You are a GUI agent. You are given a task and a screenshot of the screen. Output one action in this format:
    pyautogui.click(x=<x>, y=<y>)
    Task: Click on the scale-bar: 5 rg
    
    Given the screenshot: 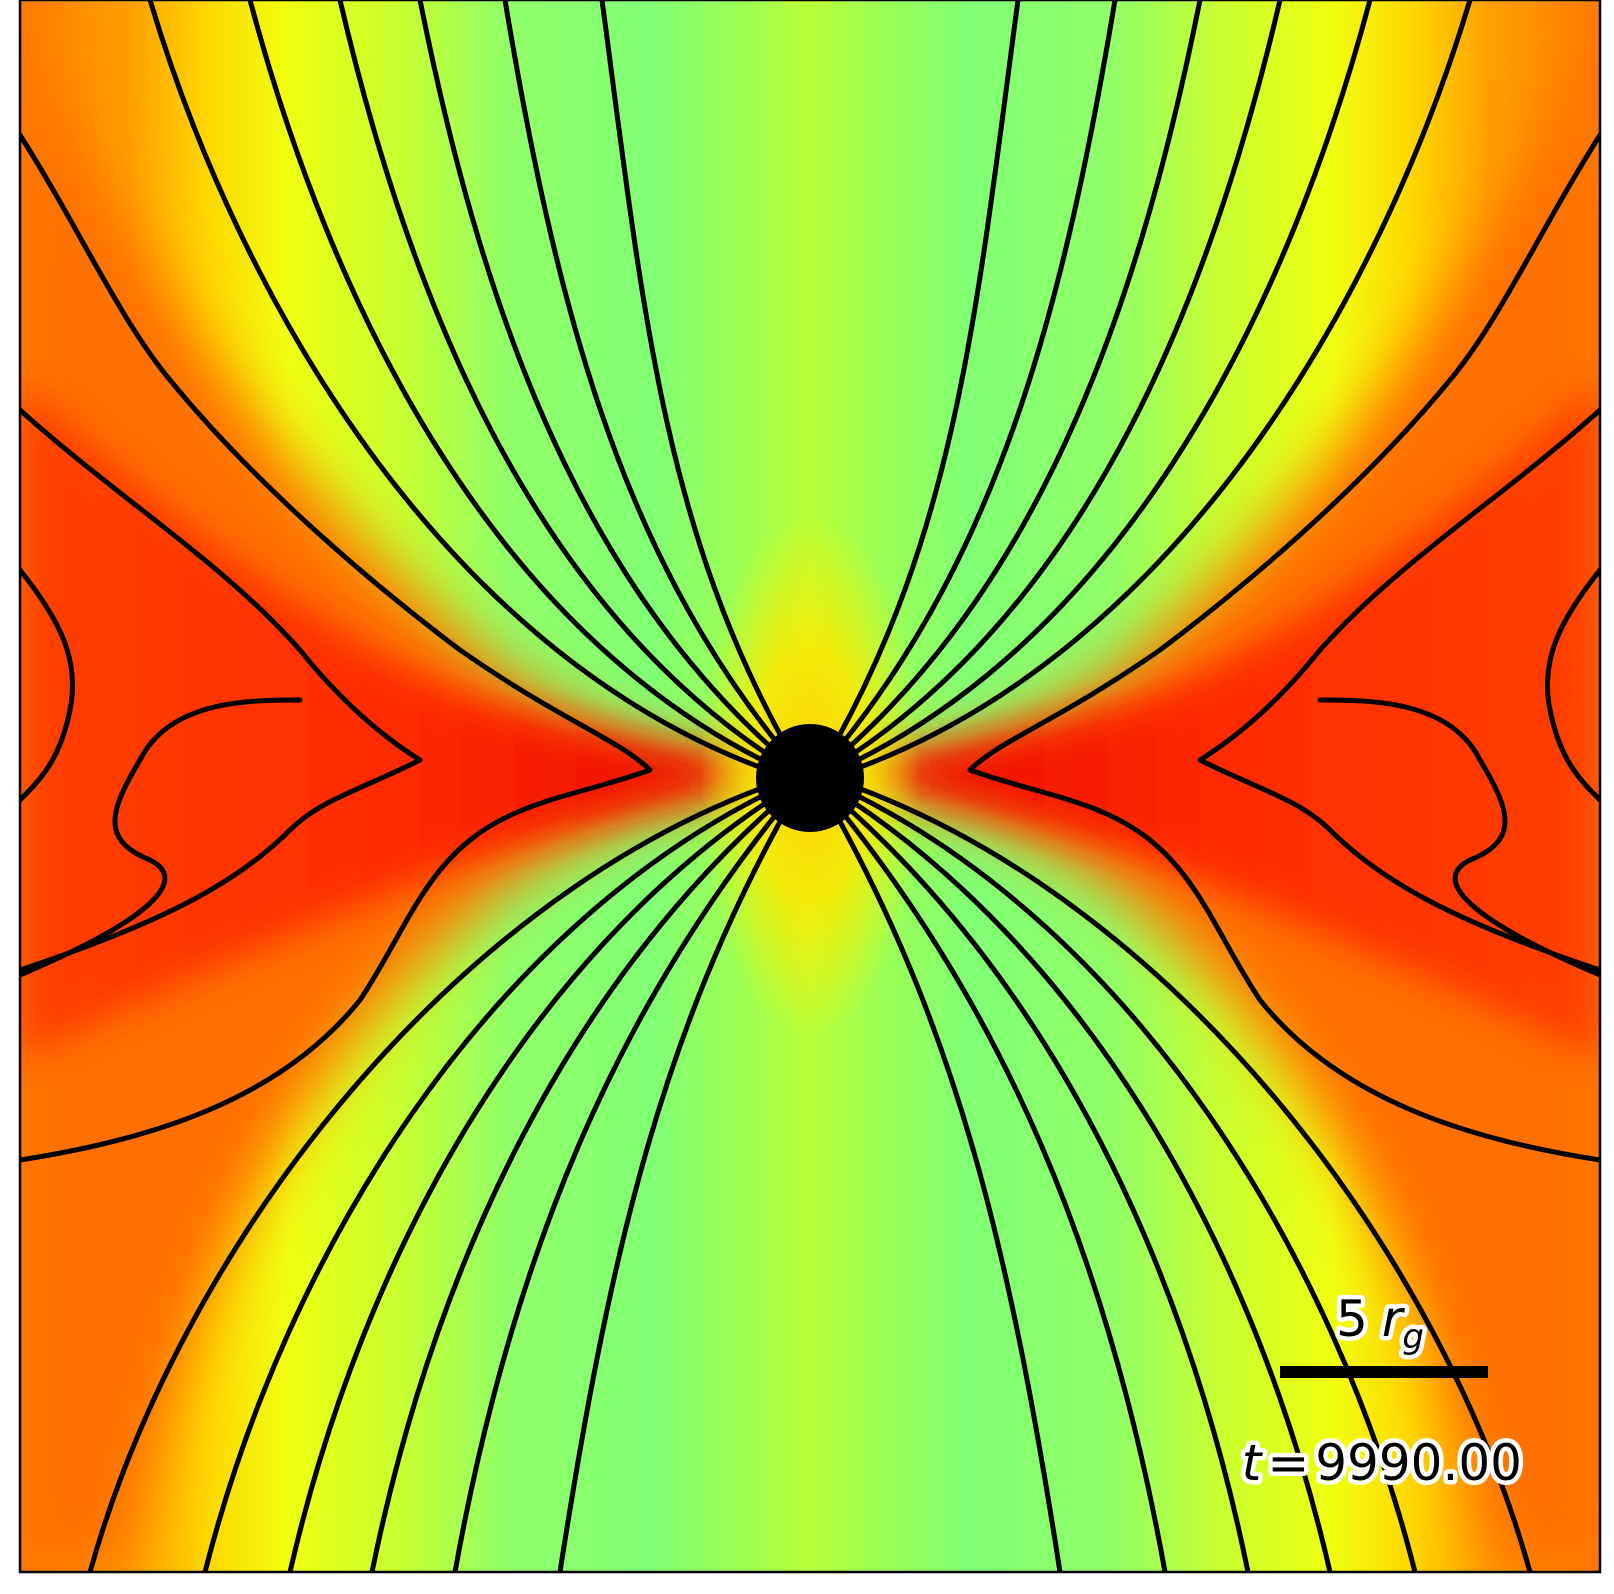 What is the action you would take?
    pyautogui.click(x=1384, y=1332)
    